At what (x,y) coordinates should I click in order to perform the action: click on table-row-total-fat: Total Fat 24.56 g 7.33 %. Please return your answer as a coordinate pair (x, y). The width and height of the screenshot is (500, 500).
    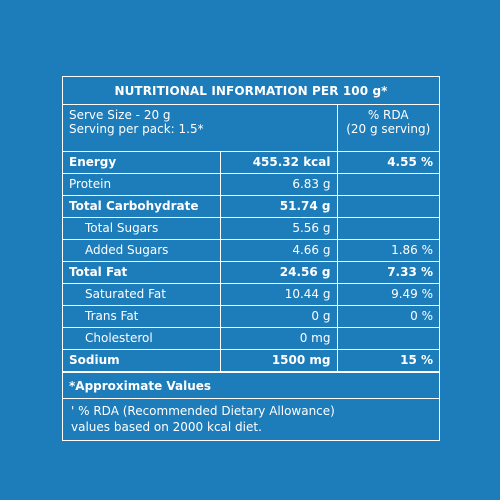
    Looking at the image, I should click on (251, 272).